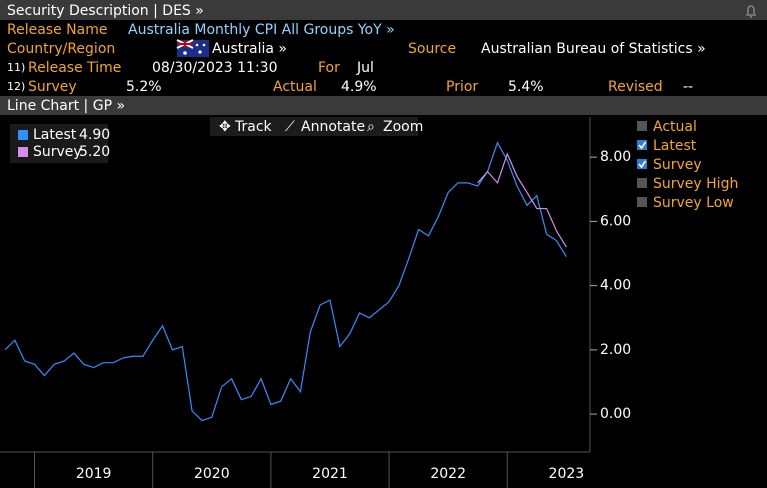 The image size is (767, 488). What do you see at coordinates (94, 152) in the screenshot?
I see `legend-value: 5.20` at bounding box center [94, 152].